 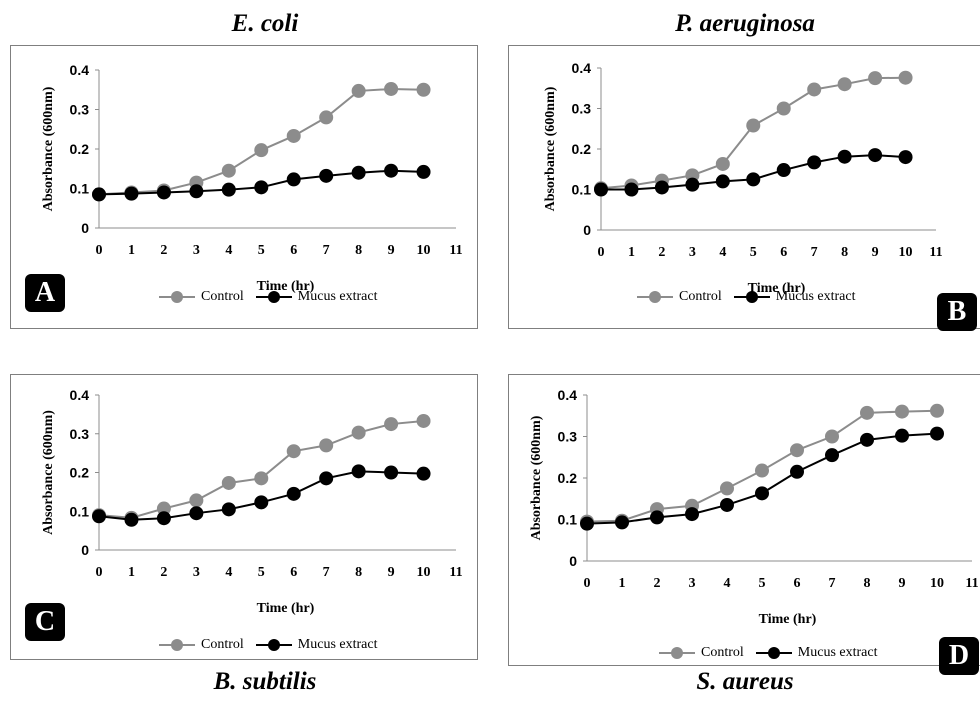 What do you see at coordinates (163, 250) in the screenshot?
I see `x-tick-label: 2` at bounding box center [163, 250].